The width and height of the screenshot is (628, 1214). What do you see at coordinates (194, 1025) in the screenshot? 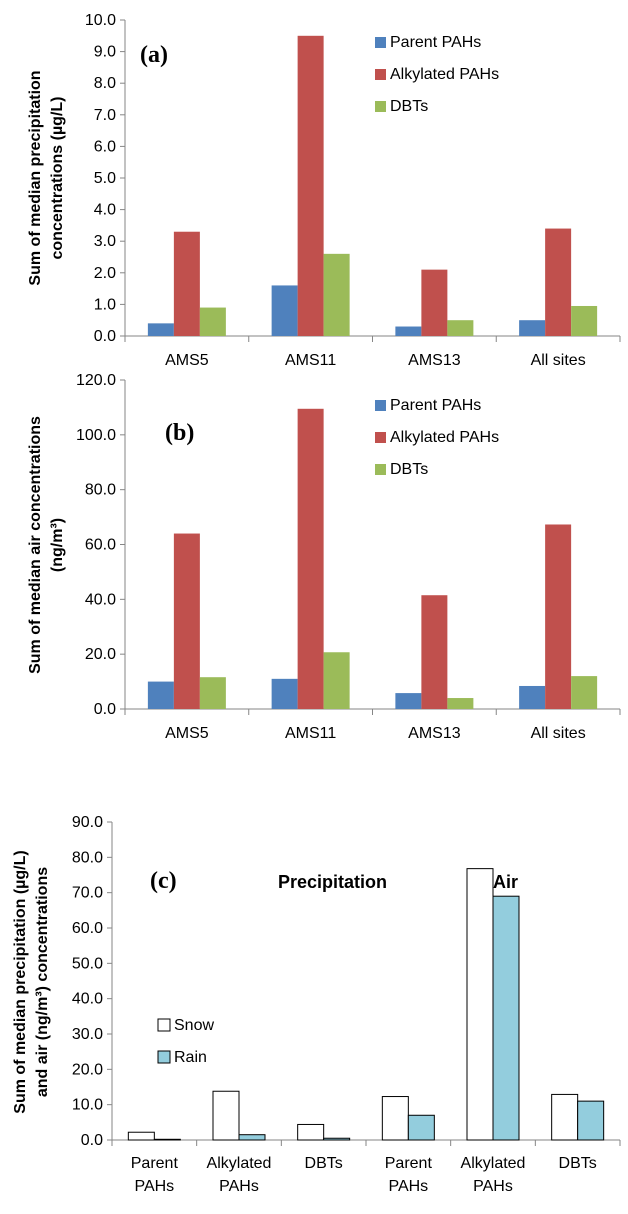
I see `legend-label: Snow` at bounding box center [194, 1025].